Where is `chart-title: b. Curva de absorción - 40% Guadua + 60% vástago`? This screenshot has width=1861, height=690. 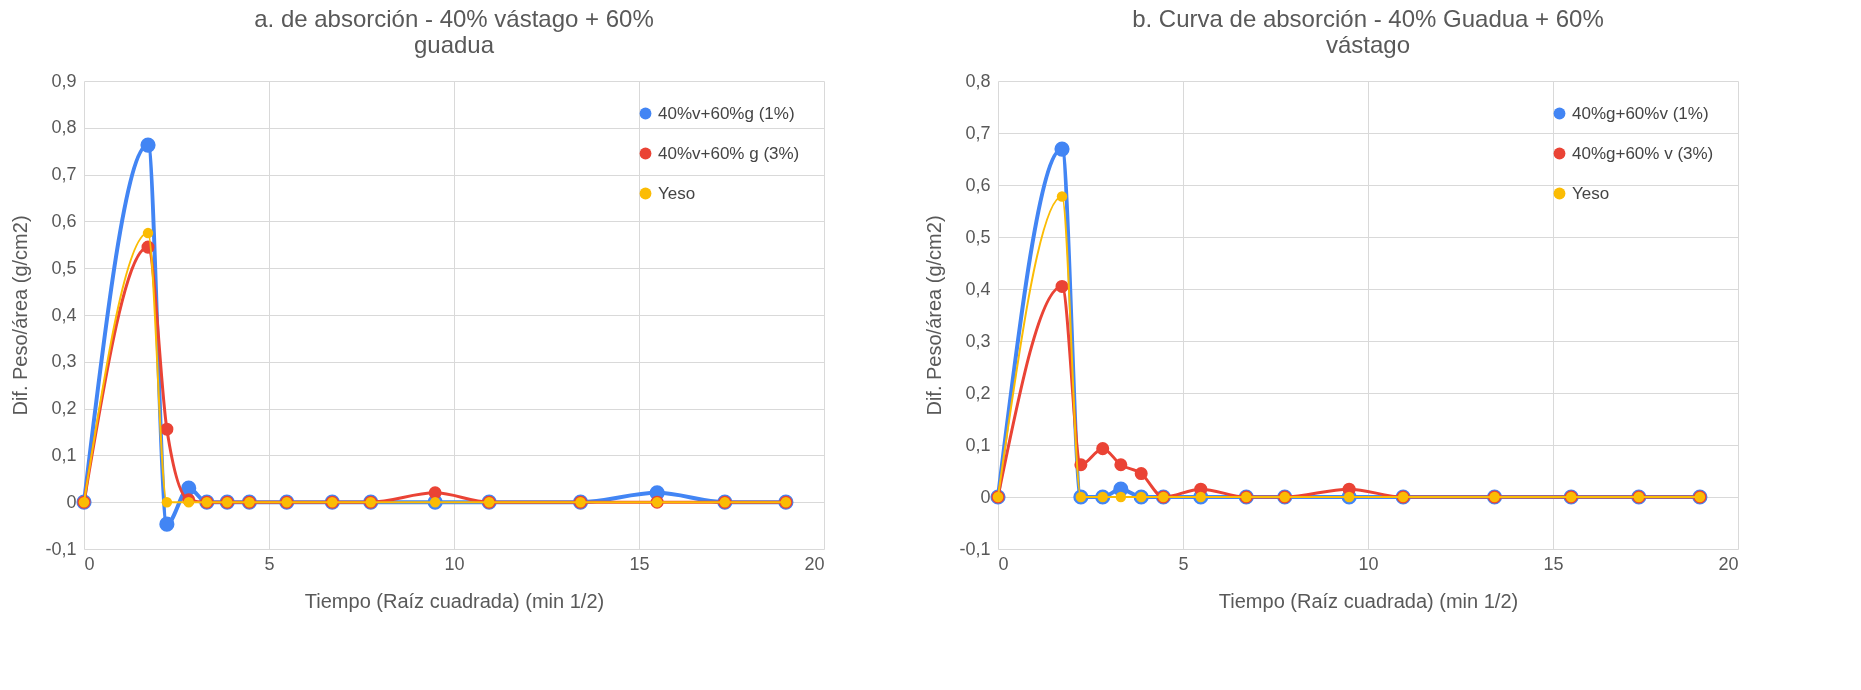 chart-title: b. Curva de absorción - 40% Guadua + 60% vástago is located at coordinates (1368, 31).